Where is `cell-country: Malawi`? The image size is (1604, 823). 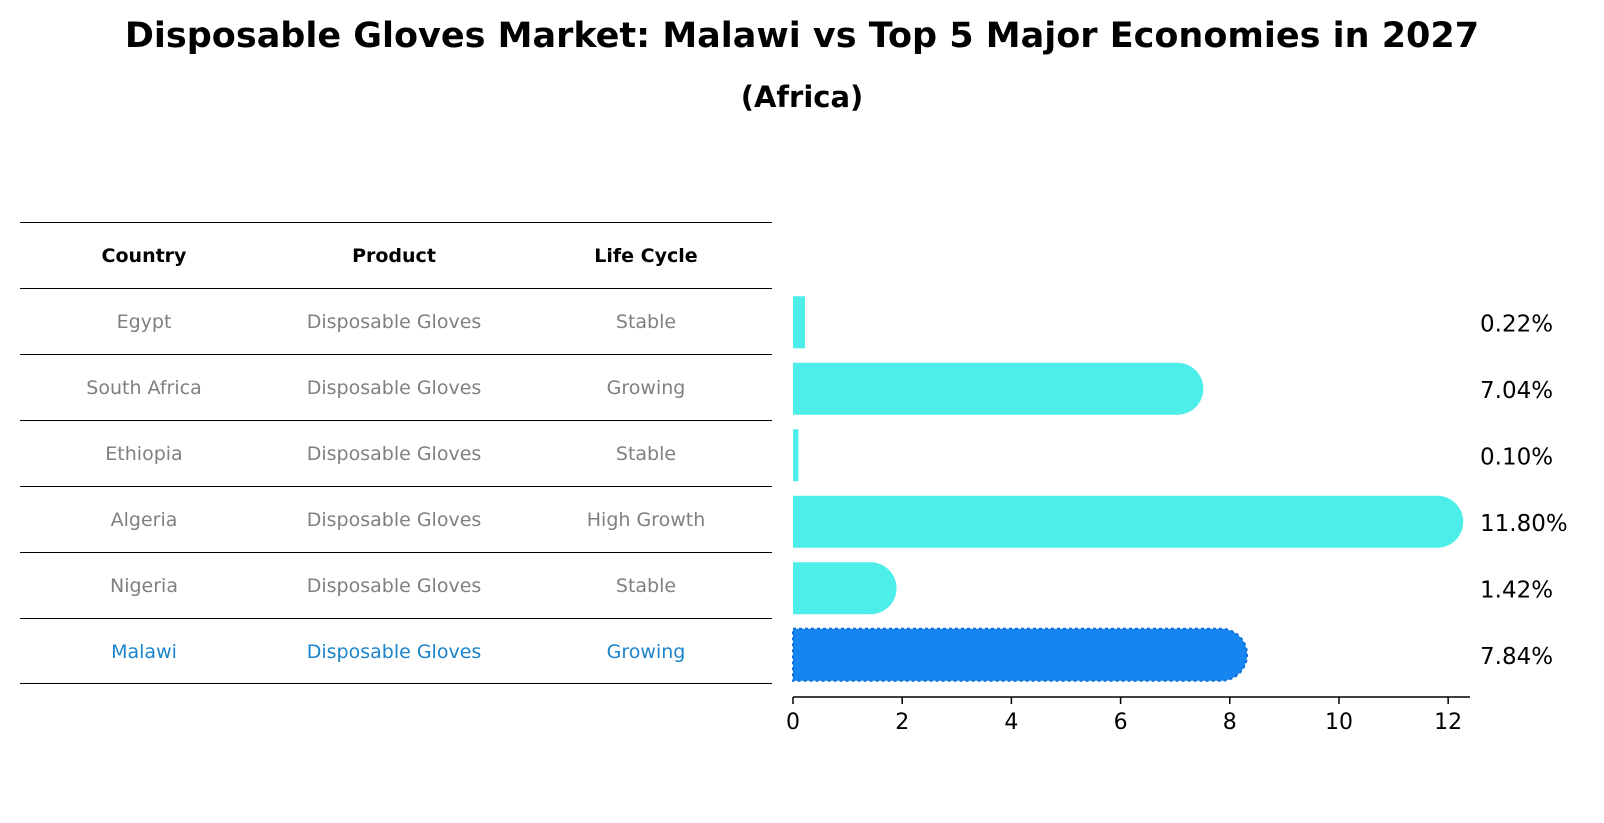 cell-country: Malawi is located at coordinates (144, 652).